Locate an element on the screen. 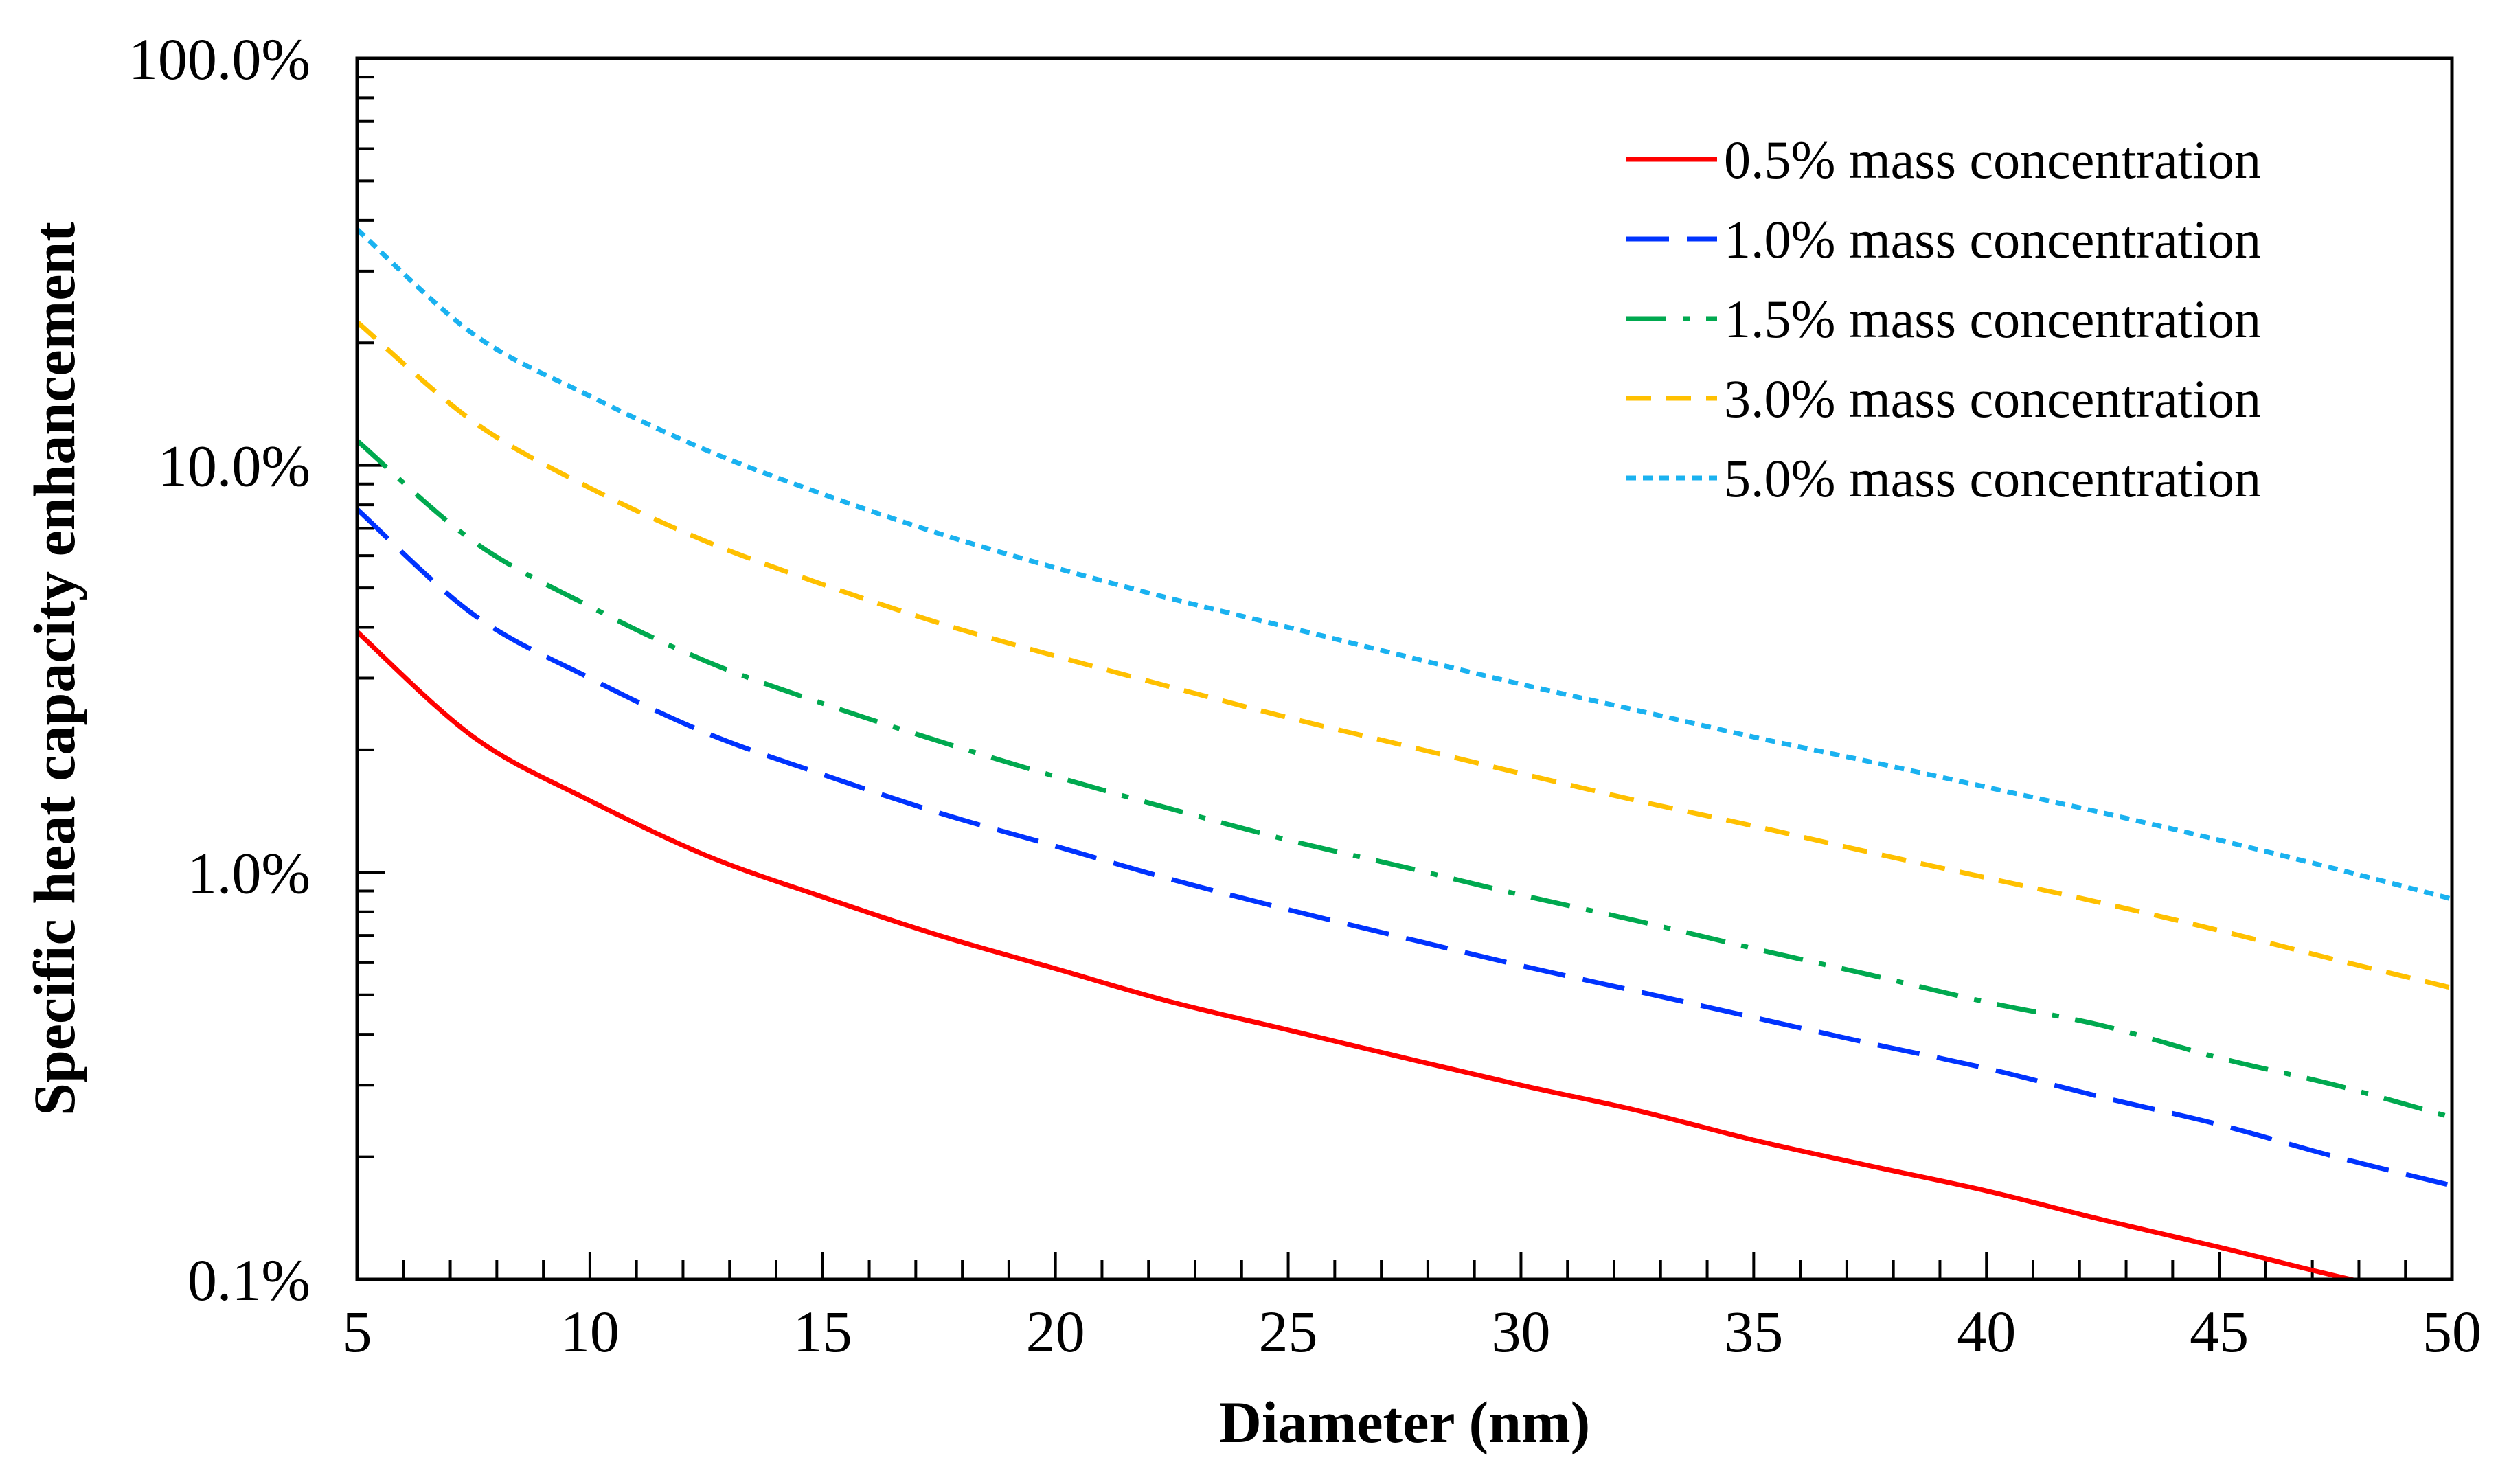  y-tick-labels: 0.1% 1.0% 10.0% 100.0% is located at coordinates (219, 669).